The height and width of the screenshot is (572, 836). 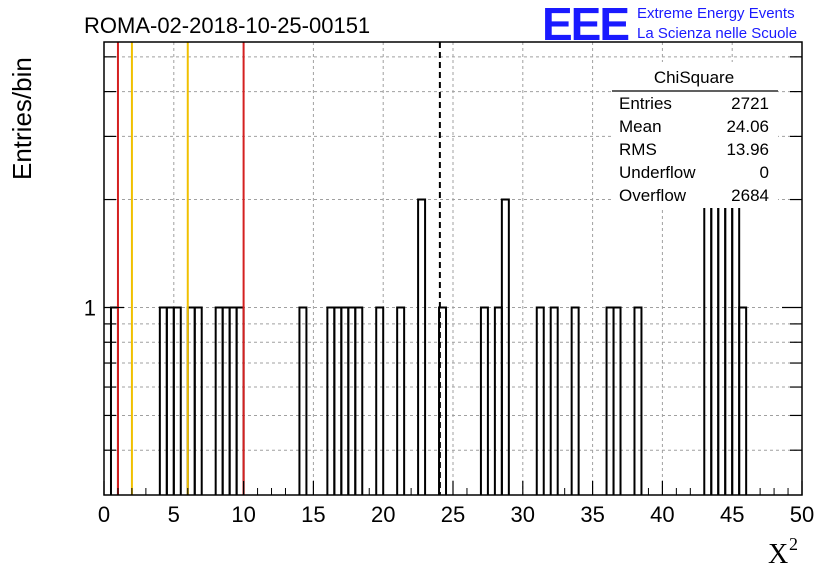 What do you see at coordinates (585, 25) in the screenshot?
I see `eee-logo: EEE` at bounding box center [585, 25].